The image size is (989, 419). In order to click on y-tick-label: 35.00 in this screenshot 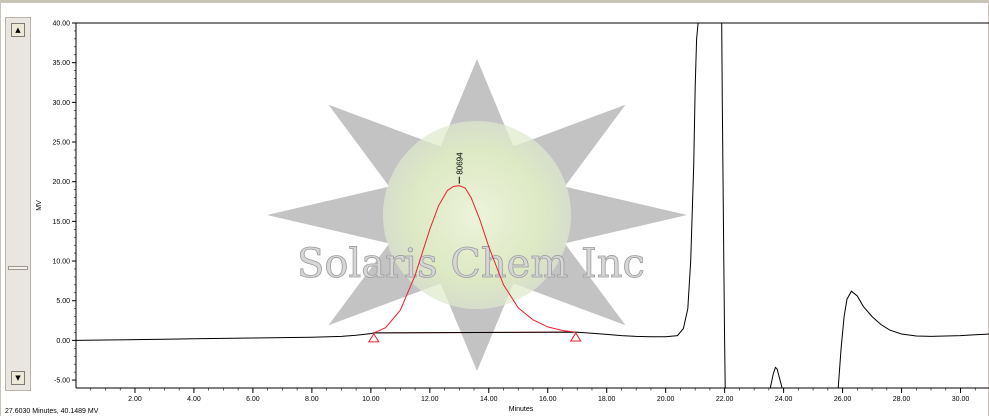, I will do `click(61, 63)`.